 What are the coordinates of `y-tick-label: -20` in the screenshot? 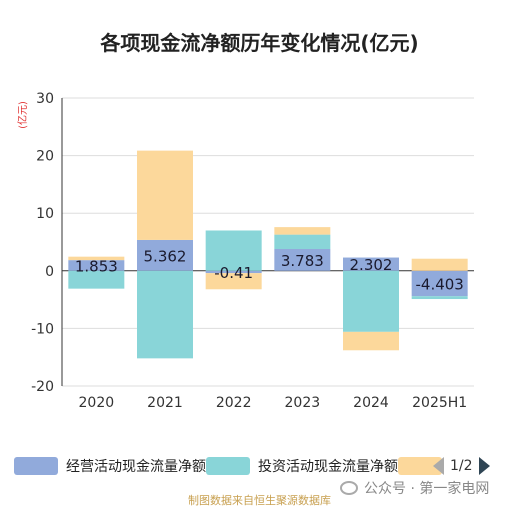 It's located at (42, 387).